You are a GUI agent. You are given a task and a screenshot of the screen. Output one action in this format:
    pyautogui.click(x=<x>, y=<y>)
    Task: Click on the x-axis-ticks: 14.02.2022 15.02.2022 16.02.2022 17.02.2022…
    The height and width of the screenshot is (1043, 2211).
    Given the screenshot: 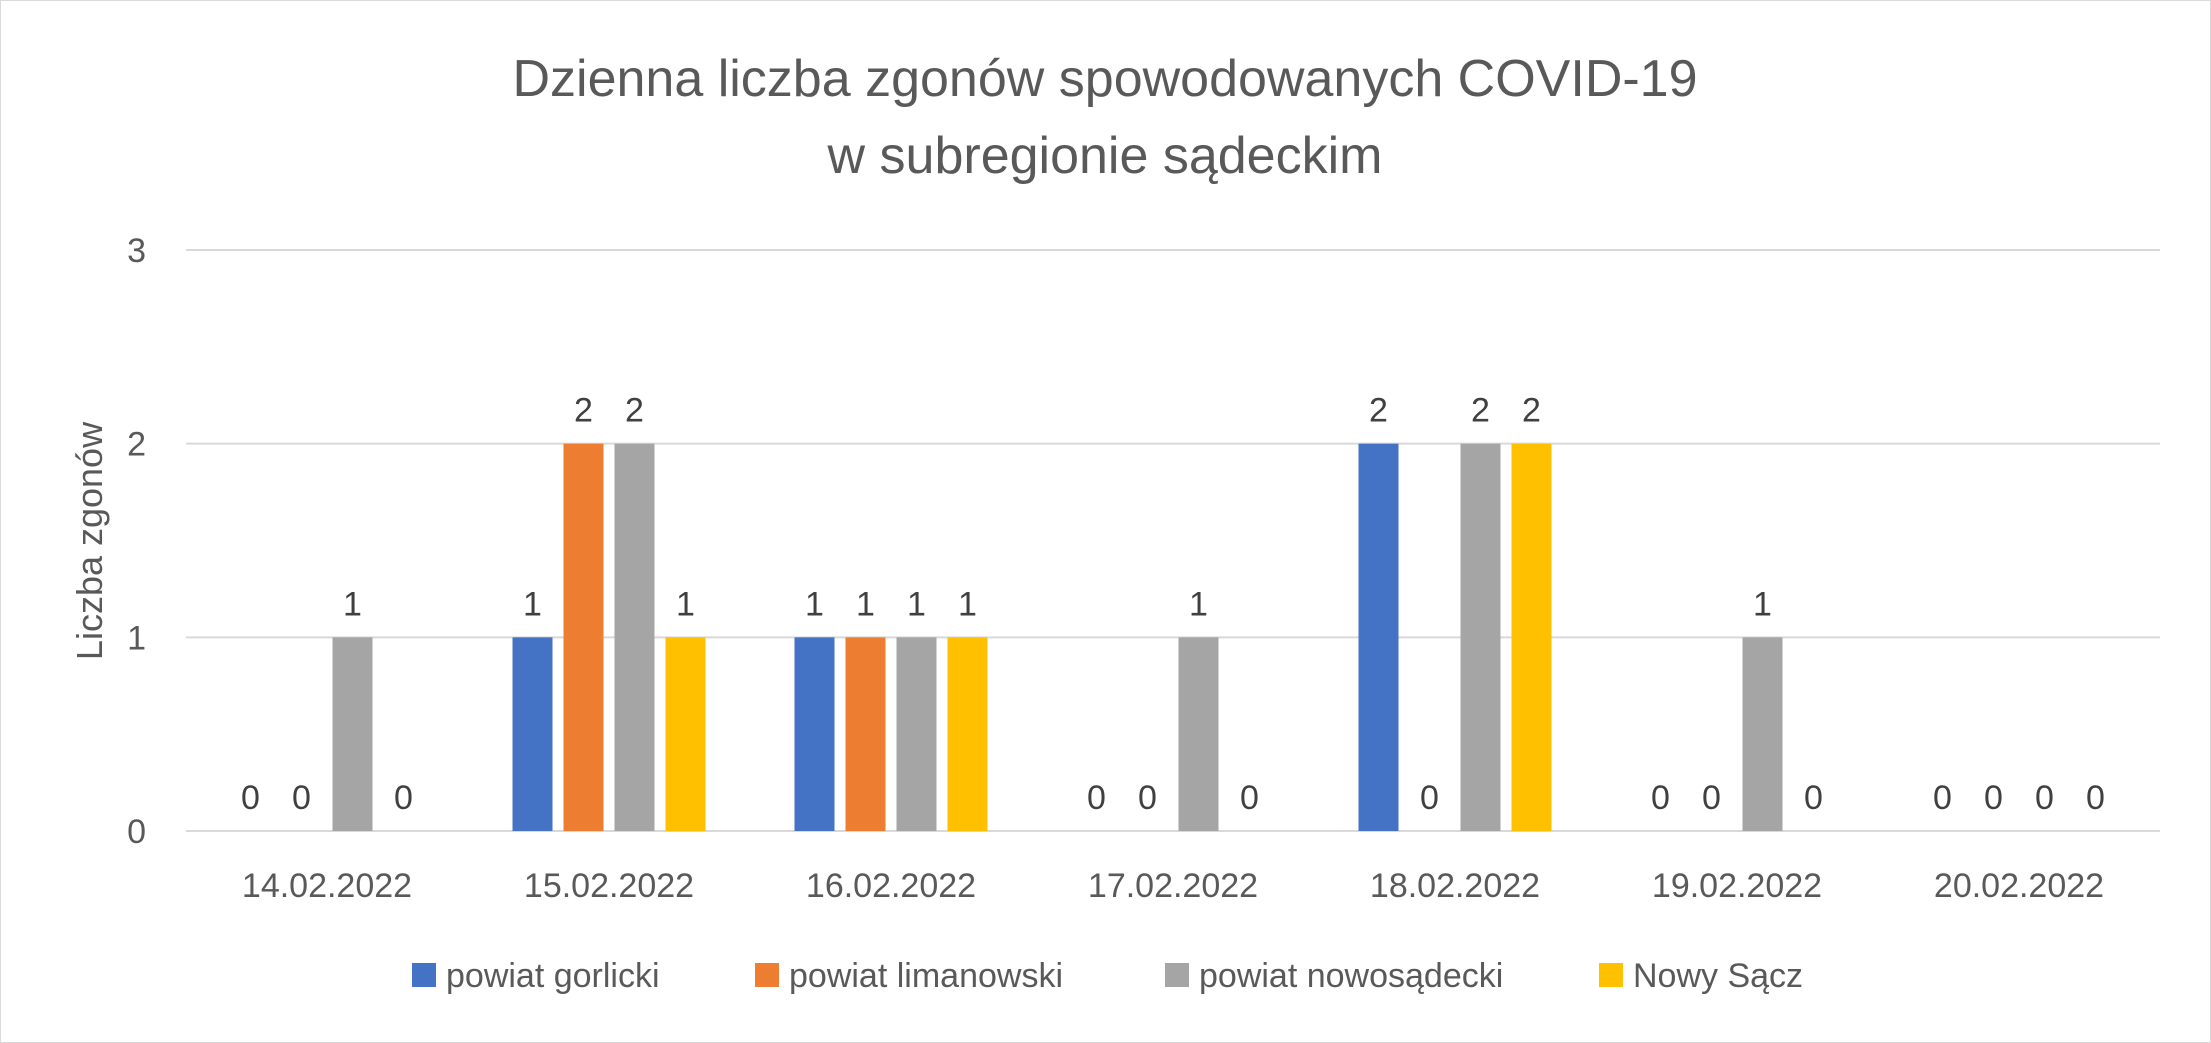 What is the action you would take?
    pyautogui.click(x=1173, y=886)
    